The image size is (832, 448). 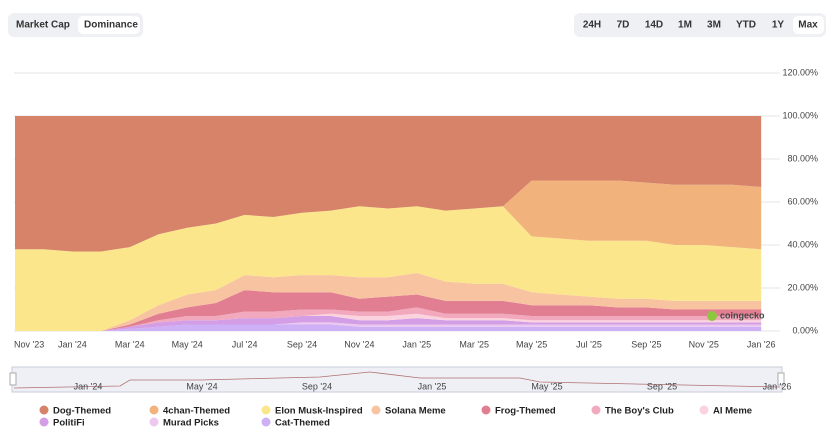 I want to click on navigator-label: Jan '24, so click(x=88, y=386).